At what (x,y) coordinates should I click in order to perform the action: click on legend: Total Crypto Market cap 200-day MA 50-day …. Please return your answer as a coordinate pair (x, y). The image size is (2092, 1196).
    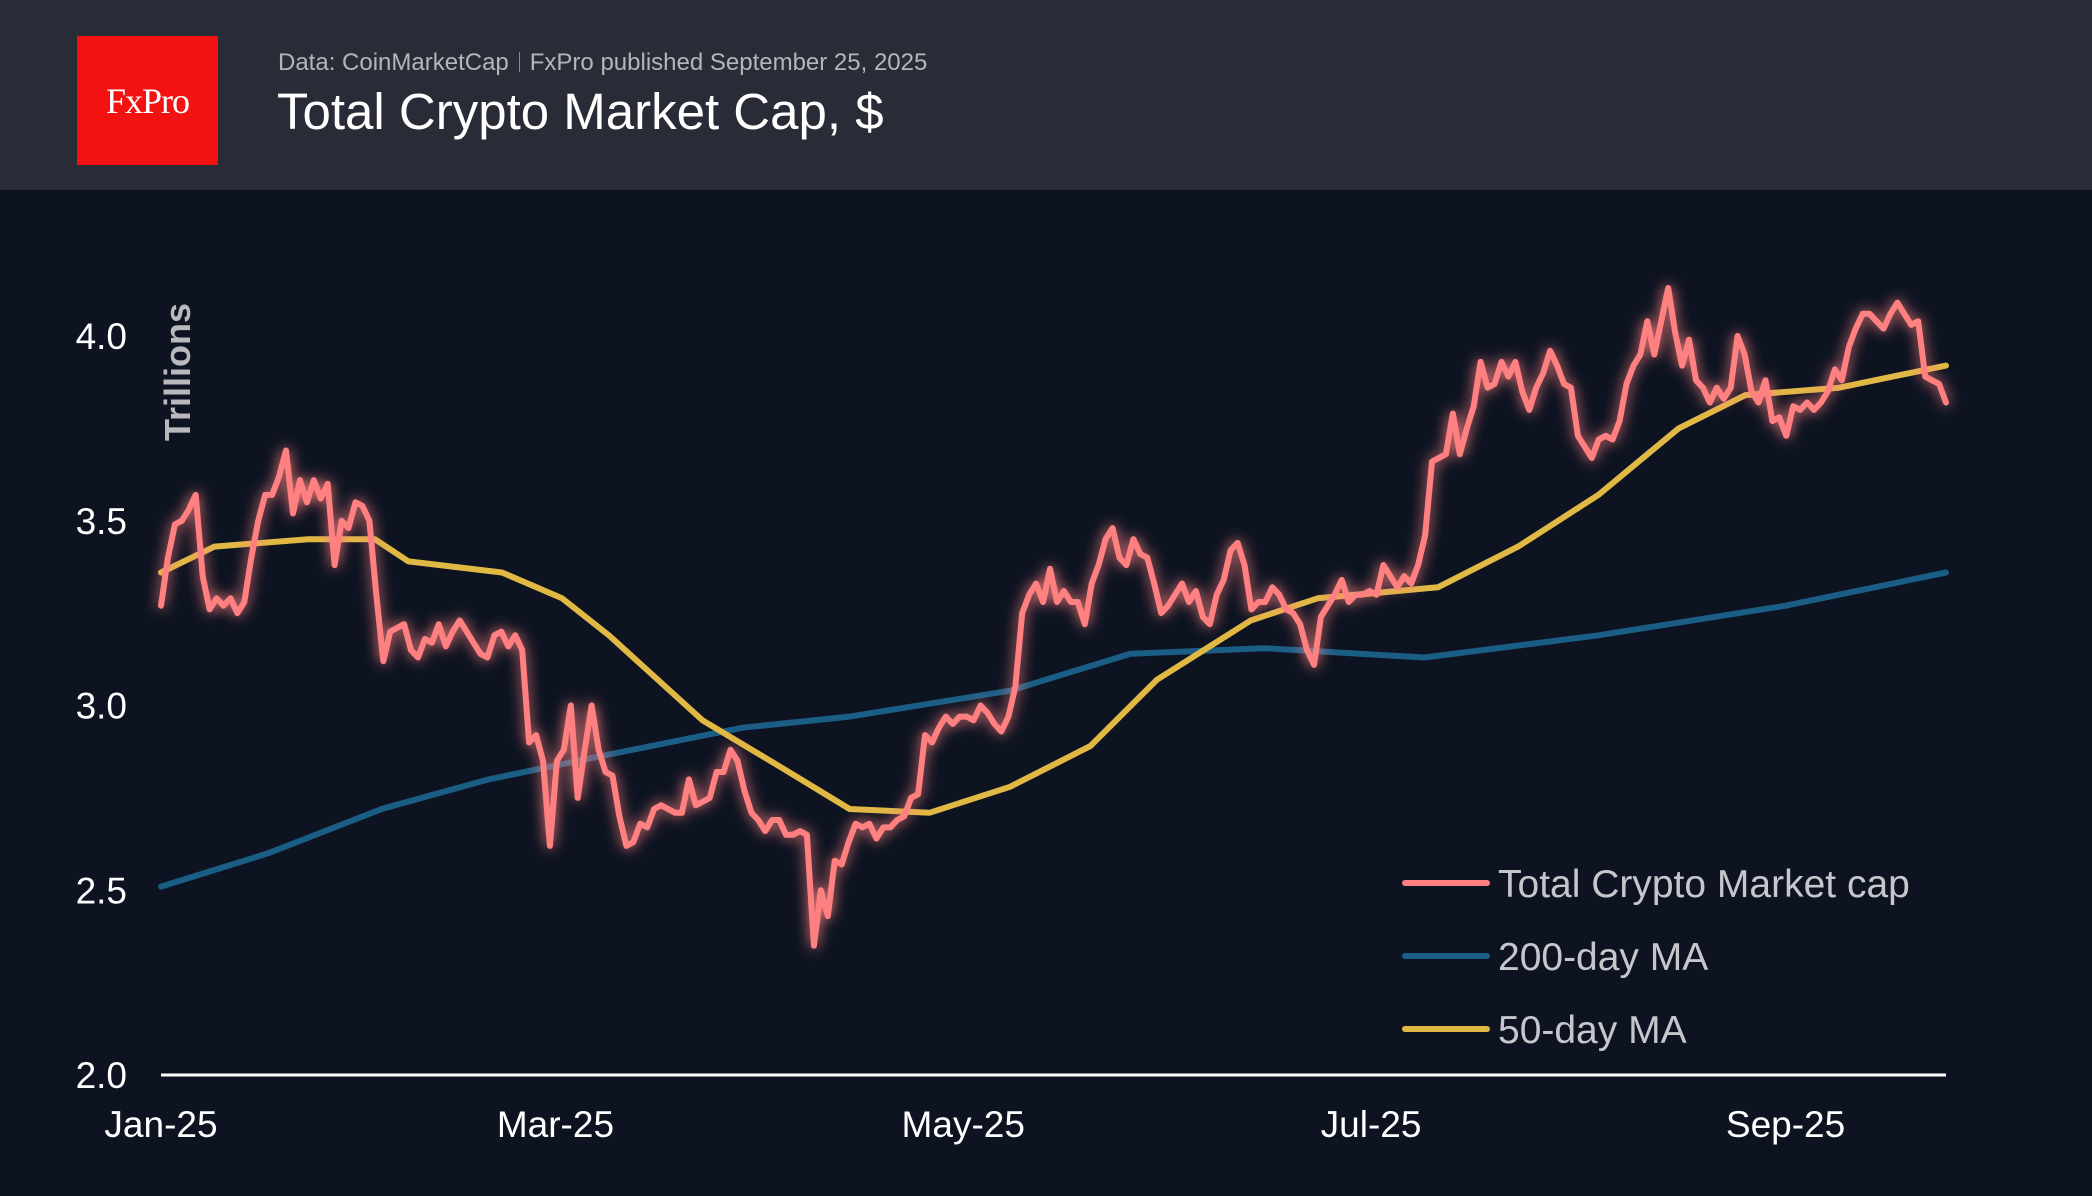
    Looking at the image, I should click on (1656, 957).